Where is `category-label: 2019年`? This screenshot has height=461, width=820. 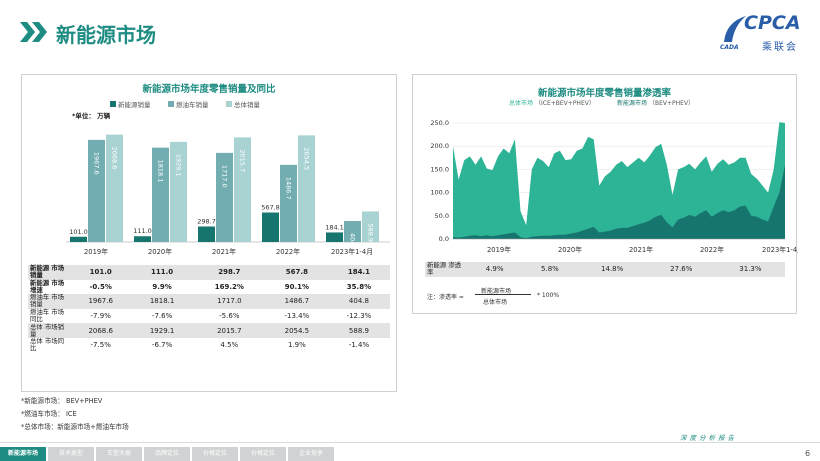 category-label: 2019年 is located at coordinates (96, 251).